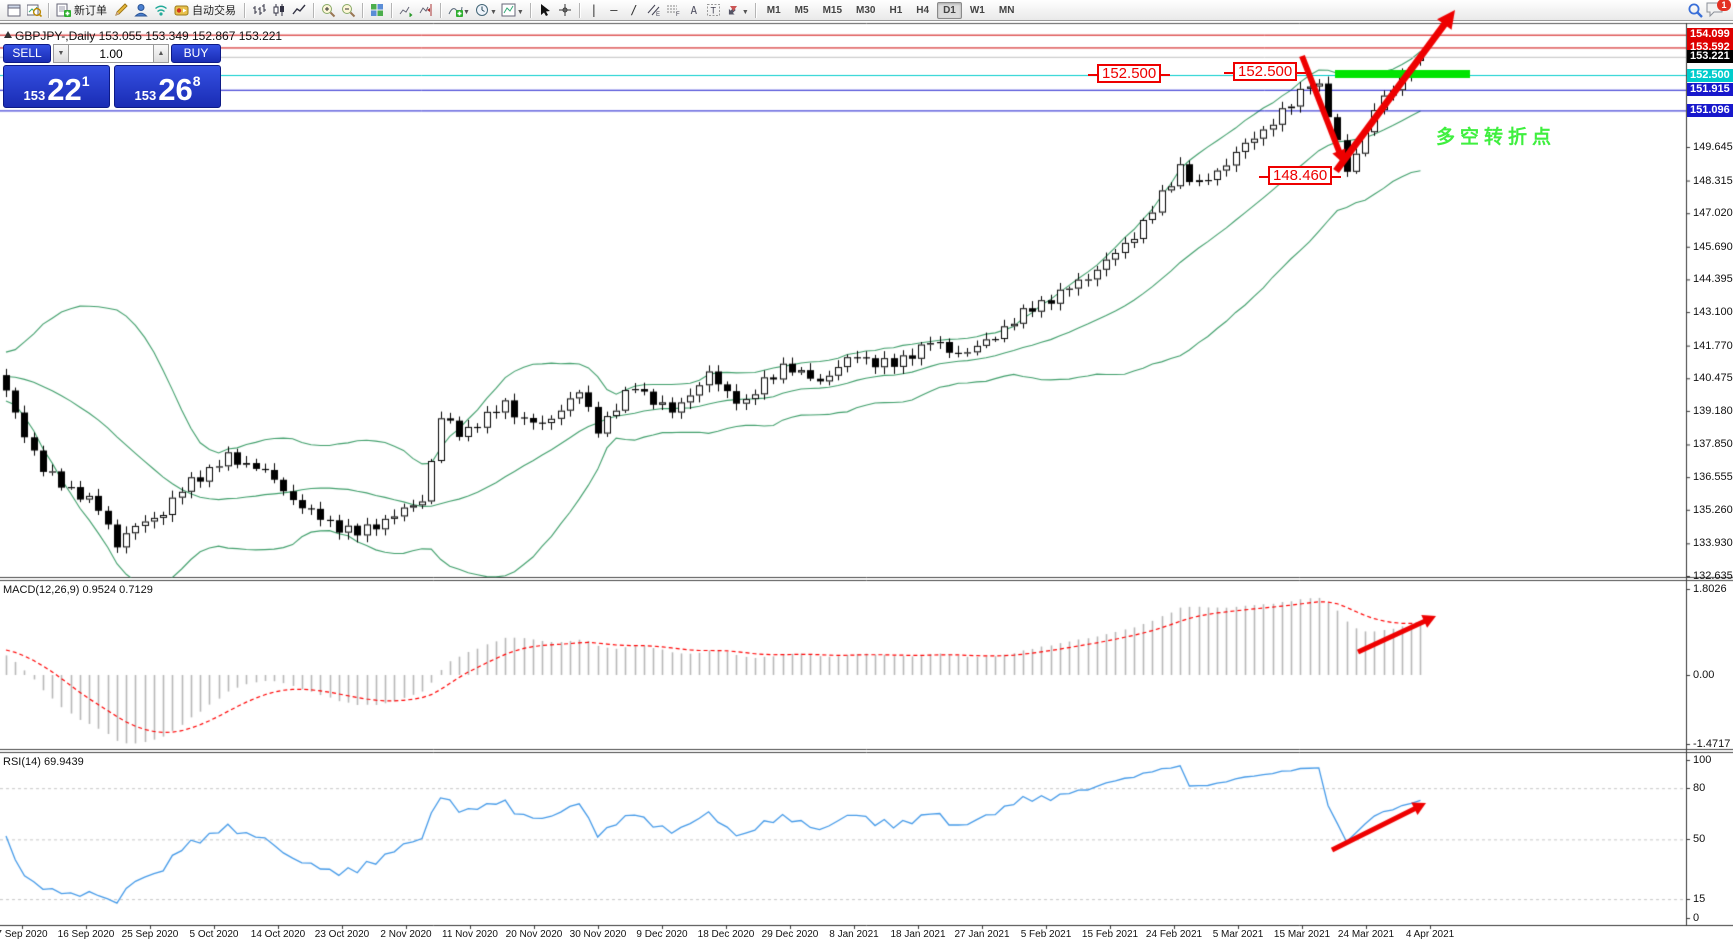  What do you see at coordinates (545, 10) in the screenshot?
I see `cursor-icon` at bounding box center [545, 10].